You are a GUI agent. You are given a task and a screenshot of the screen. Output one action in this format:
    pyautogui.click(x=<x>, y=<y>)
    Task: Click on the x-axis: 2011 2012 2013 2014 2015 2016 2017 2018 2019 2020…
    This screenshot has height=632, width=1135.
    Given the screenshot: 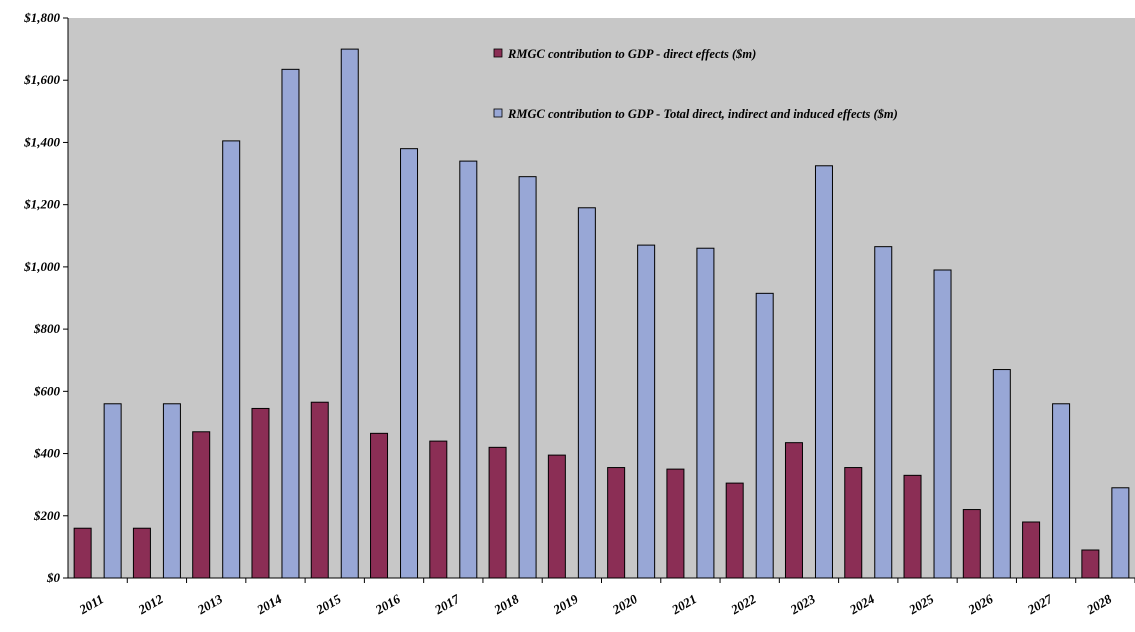 What is the action you would take?
    pyautogui.click(x=601, y=597)
    